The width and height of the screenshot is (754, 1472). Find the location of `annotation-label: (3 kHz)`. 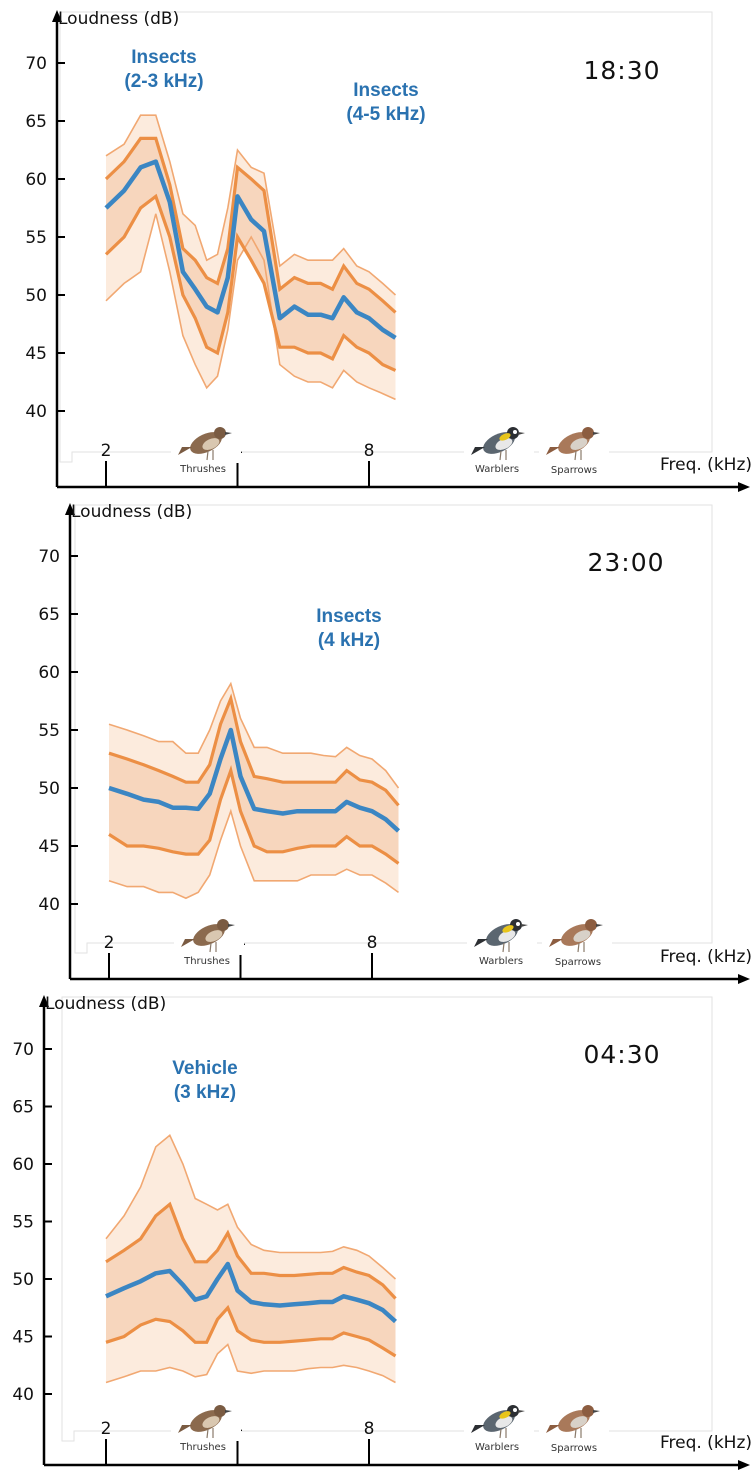

annotation-label: (3 kHz) is located at coordinates (205, 1092).